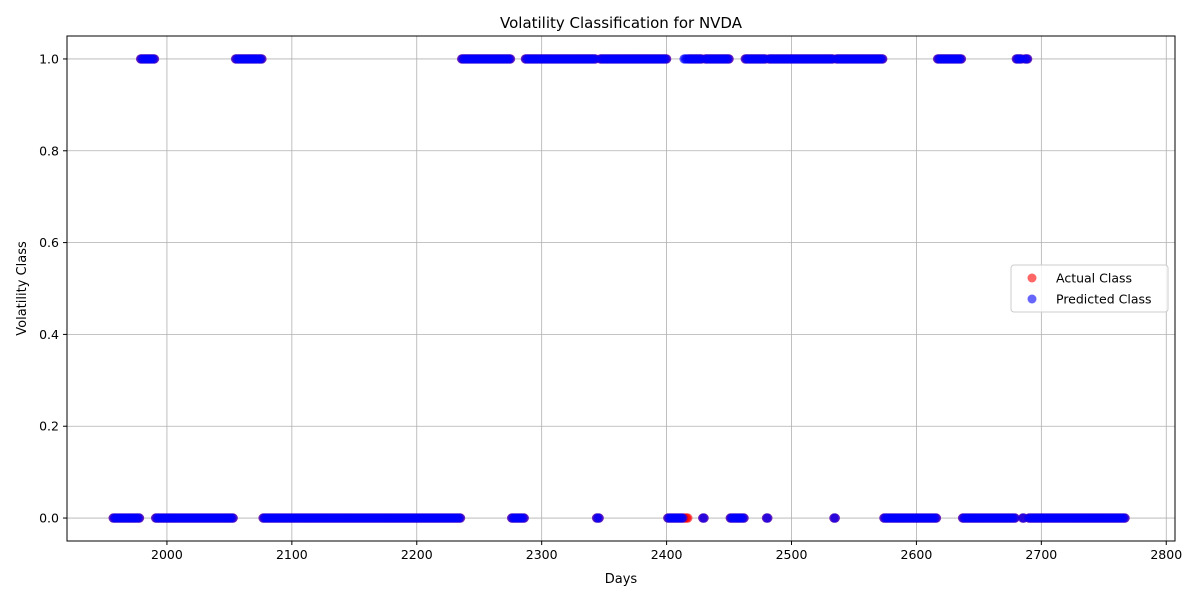  I want to click on x-tick-label: 2100, so click(292, 554).